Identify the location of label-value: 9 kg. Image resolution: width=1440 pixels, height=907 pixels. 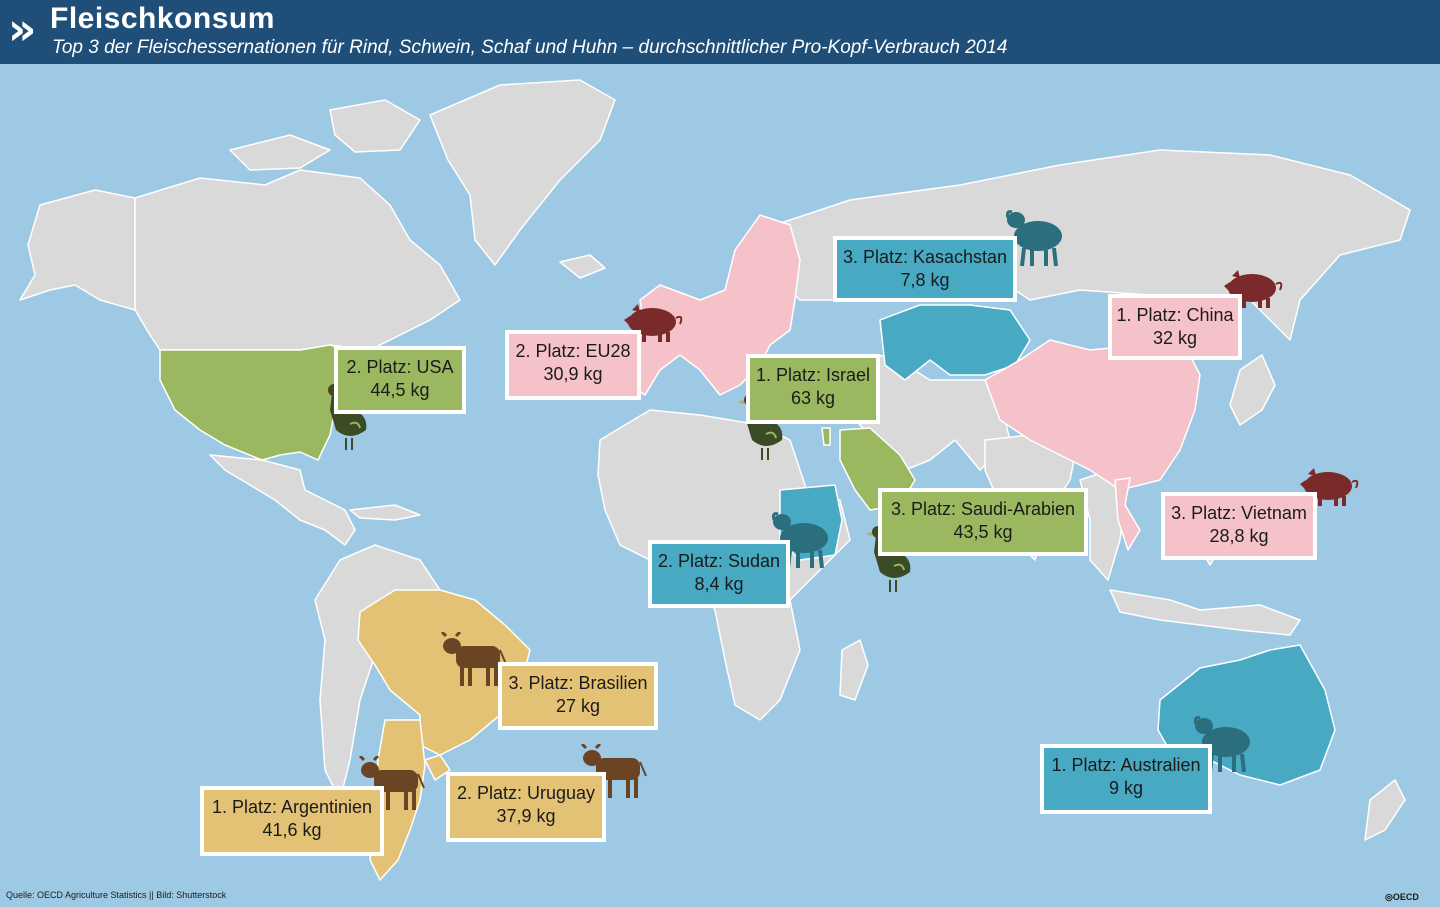
(1126, 788).